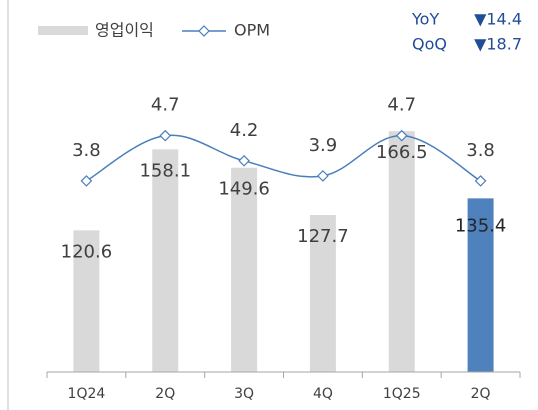  What do you see at coordinates (244, 130) in the screenshot?
I see `opm-label: 4.2` at bounding box center [244, 130].